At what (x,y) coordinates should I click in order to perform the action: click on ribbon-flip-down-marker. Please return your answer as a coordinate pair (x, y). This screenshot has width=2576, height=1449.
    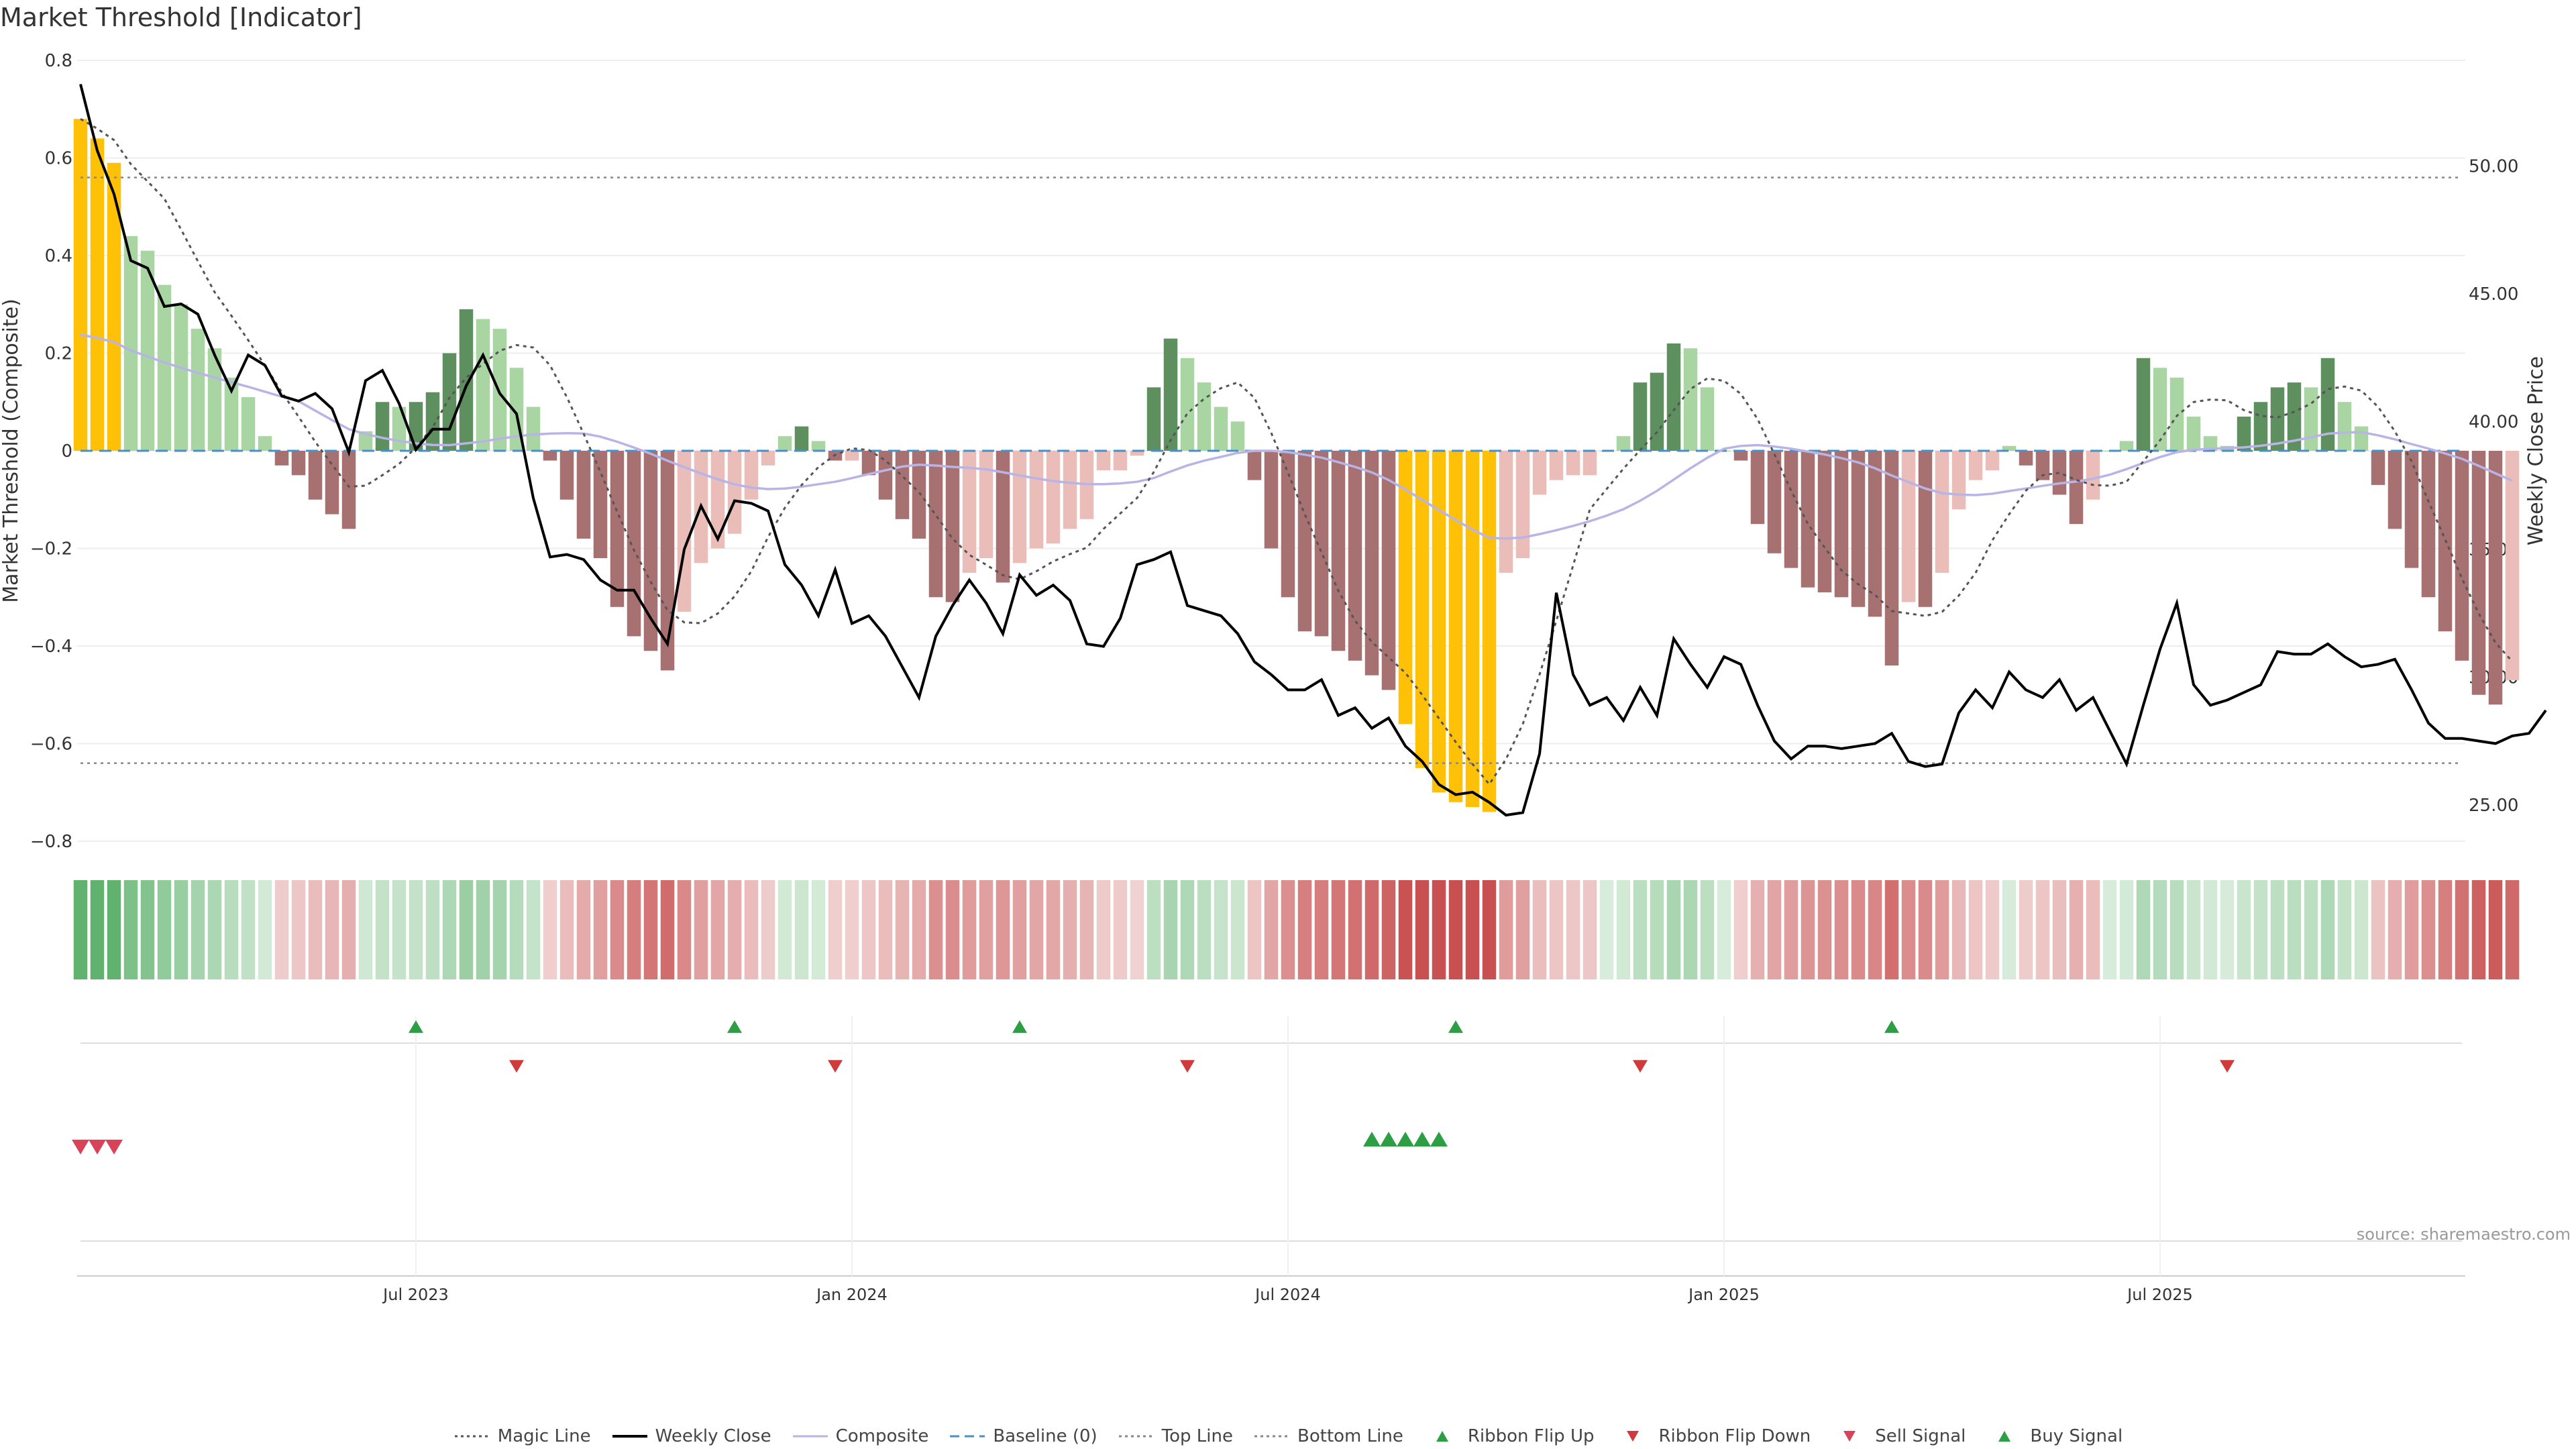
    Looking at the image, I should click on (1640, 1066).